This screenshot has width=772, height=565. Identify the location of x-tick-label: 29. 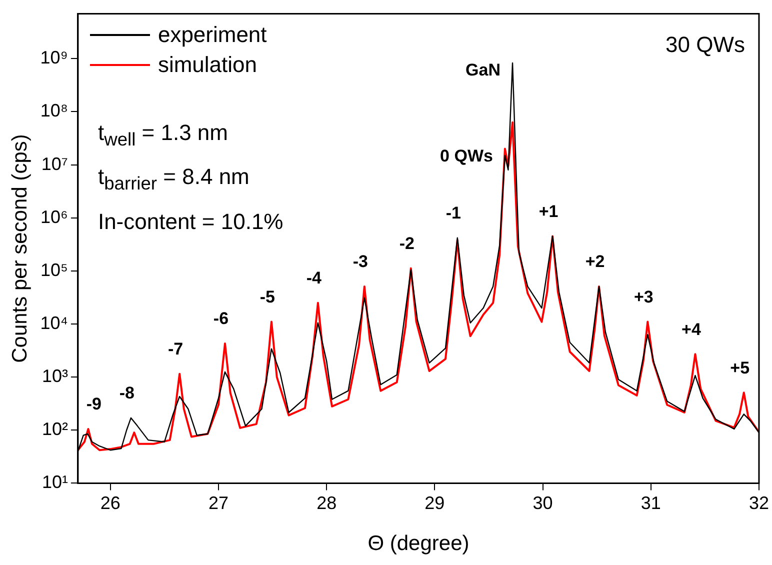
(434, 502).